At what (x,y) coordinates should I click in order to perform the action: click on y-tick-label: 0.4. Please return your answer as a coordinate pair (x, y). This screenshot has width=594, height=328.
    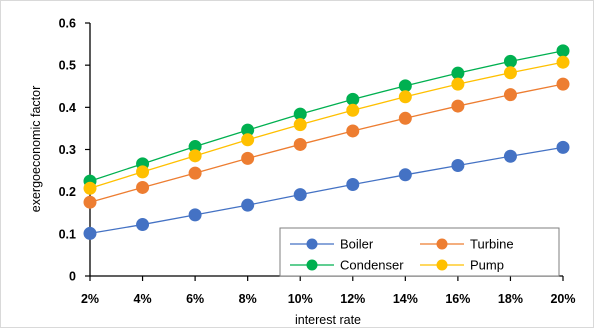
    Looking at the image, I should click on (67, 108).